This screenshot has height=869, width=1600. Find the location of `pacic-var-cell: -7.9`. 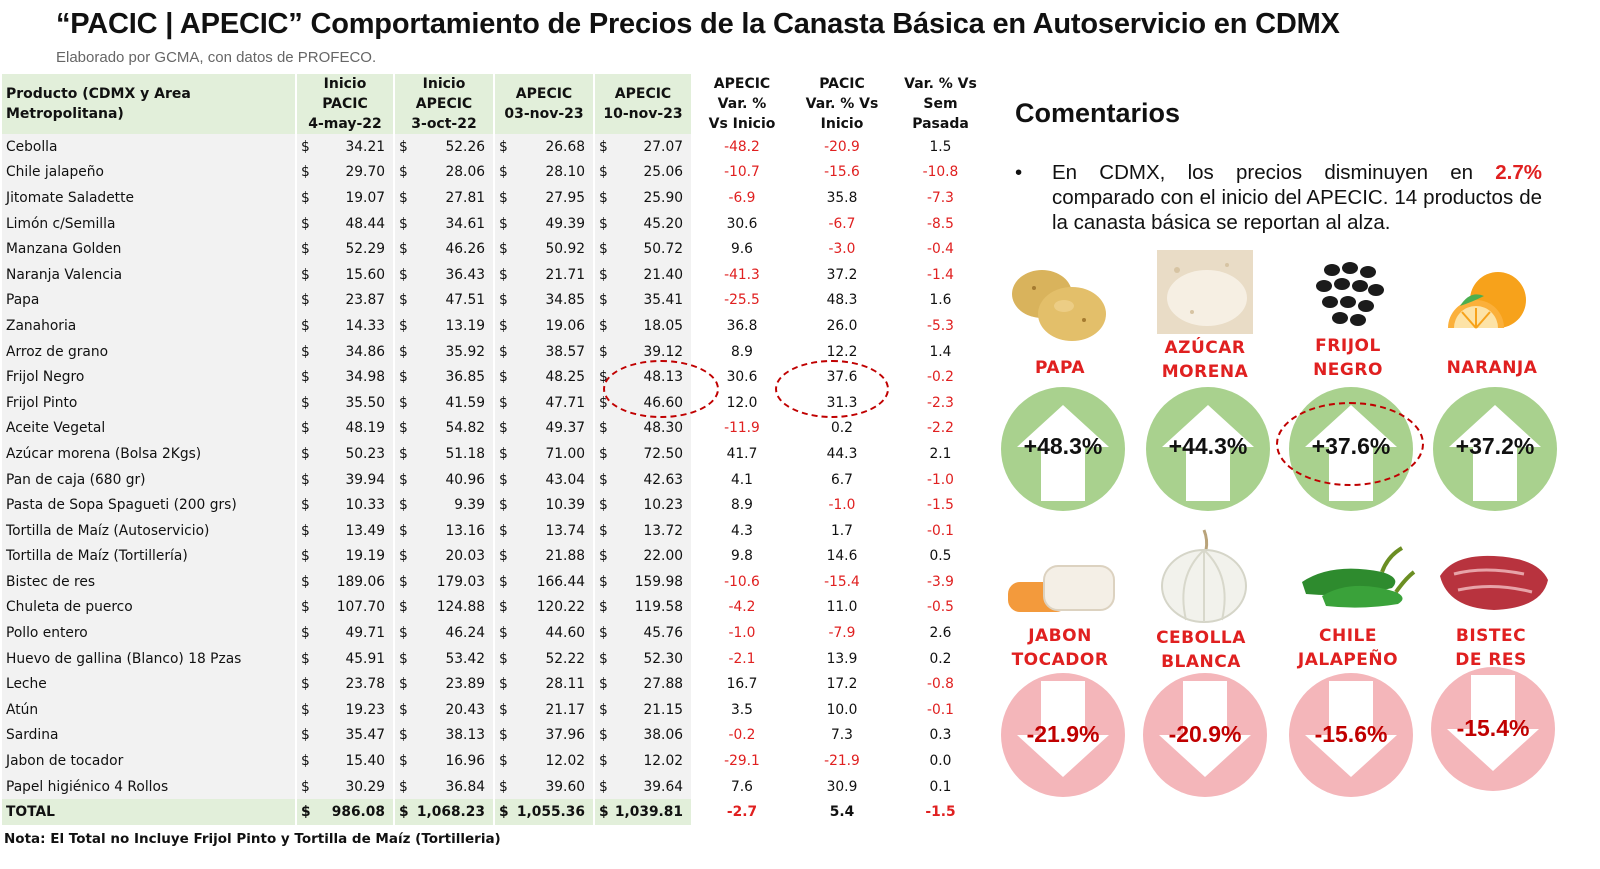

pacic-var-cell: -7.9 is located at coordinates (842, 633).